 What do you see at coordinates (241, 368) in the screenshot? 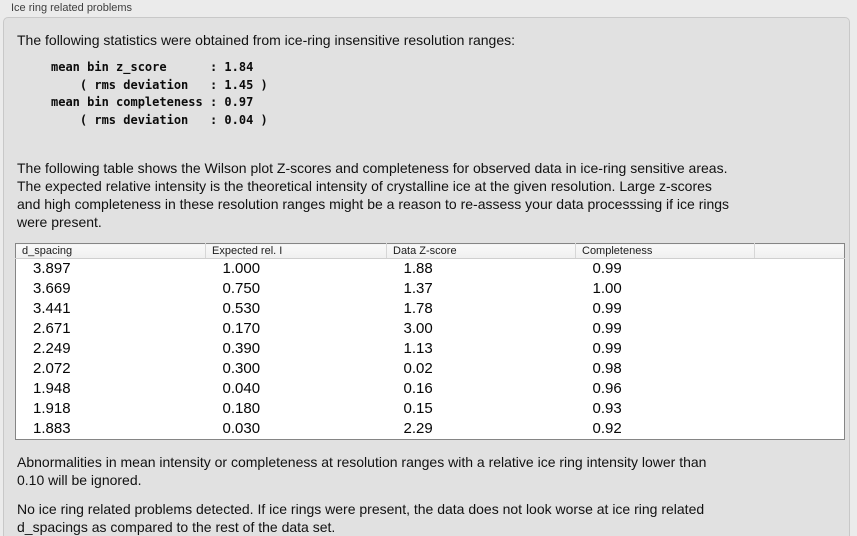
I see `table-cell: 0.300` at bounding box center [241, 368].